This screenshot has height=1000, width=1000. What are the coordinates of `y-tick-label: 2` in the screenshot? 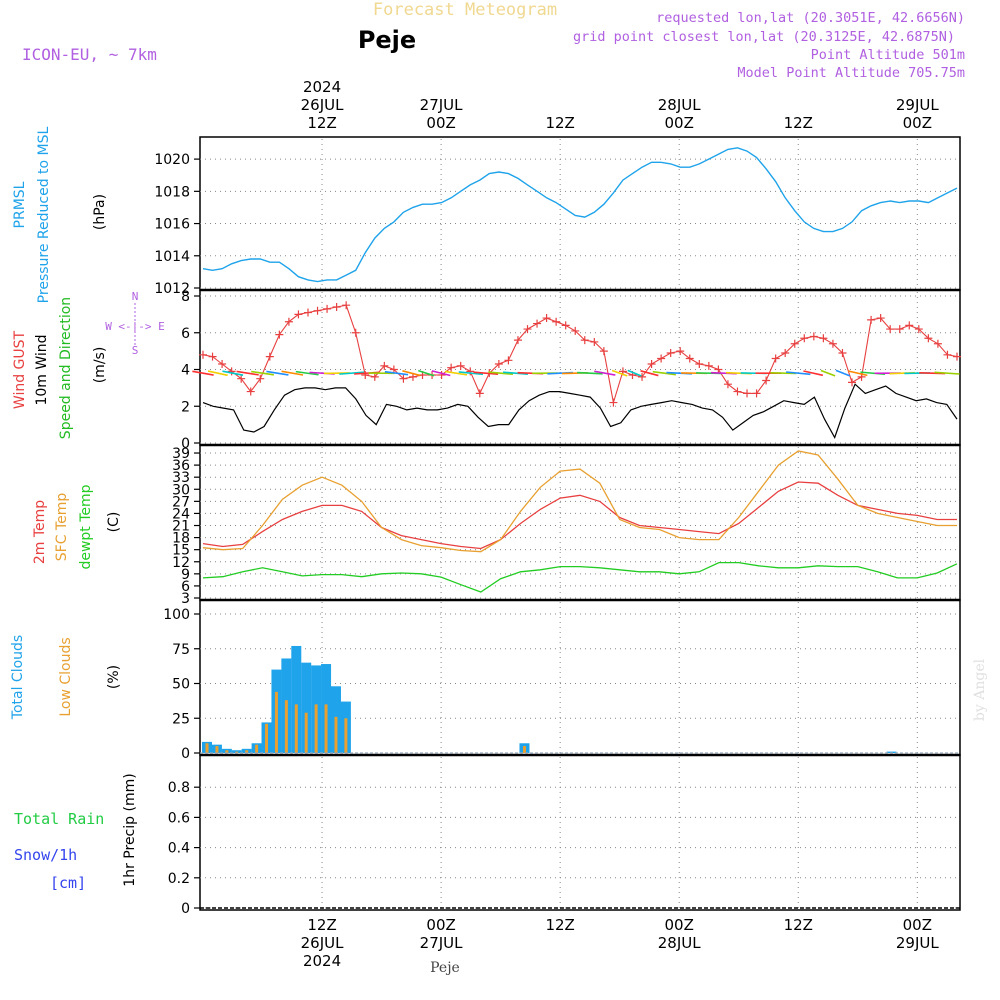 It's located at (185, 407).